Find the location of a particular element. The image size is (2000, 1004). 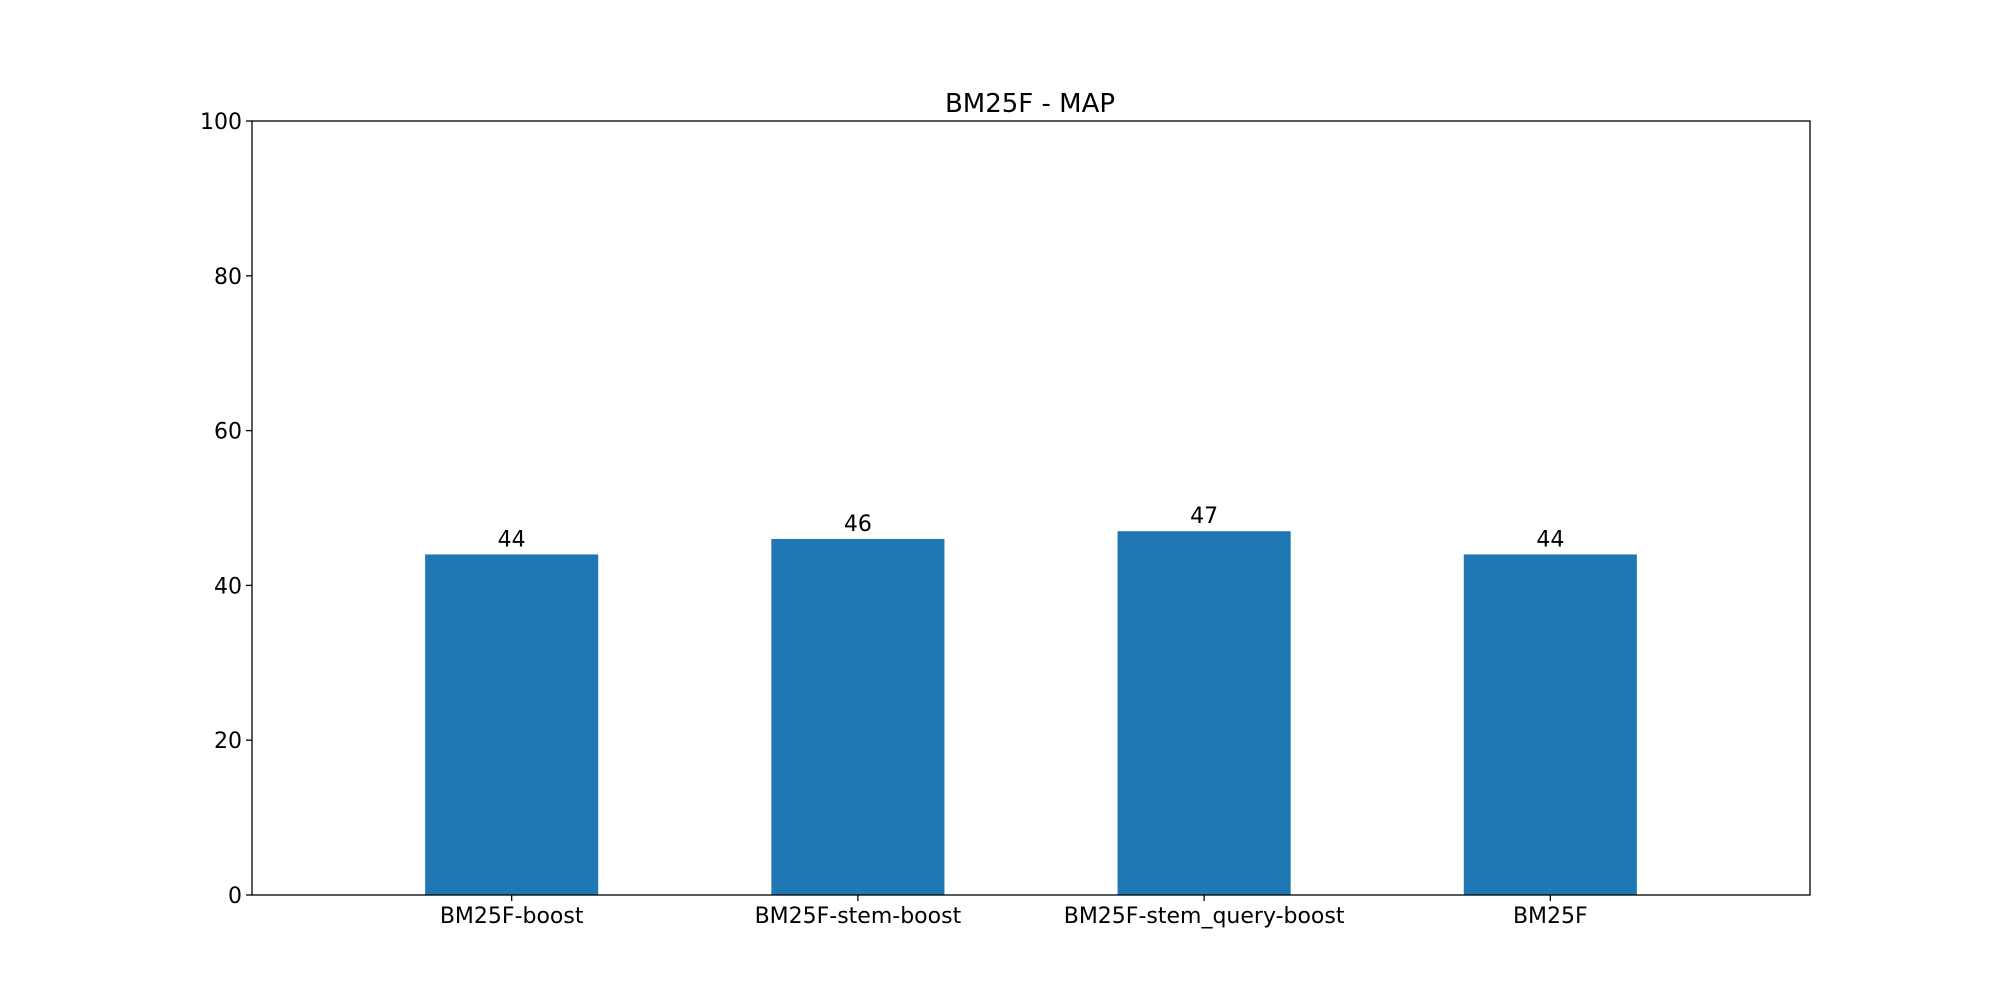

y-tick-label-5: 100 is located at coordinates (221, 122).